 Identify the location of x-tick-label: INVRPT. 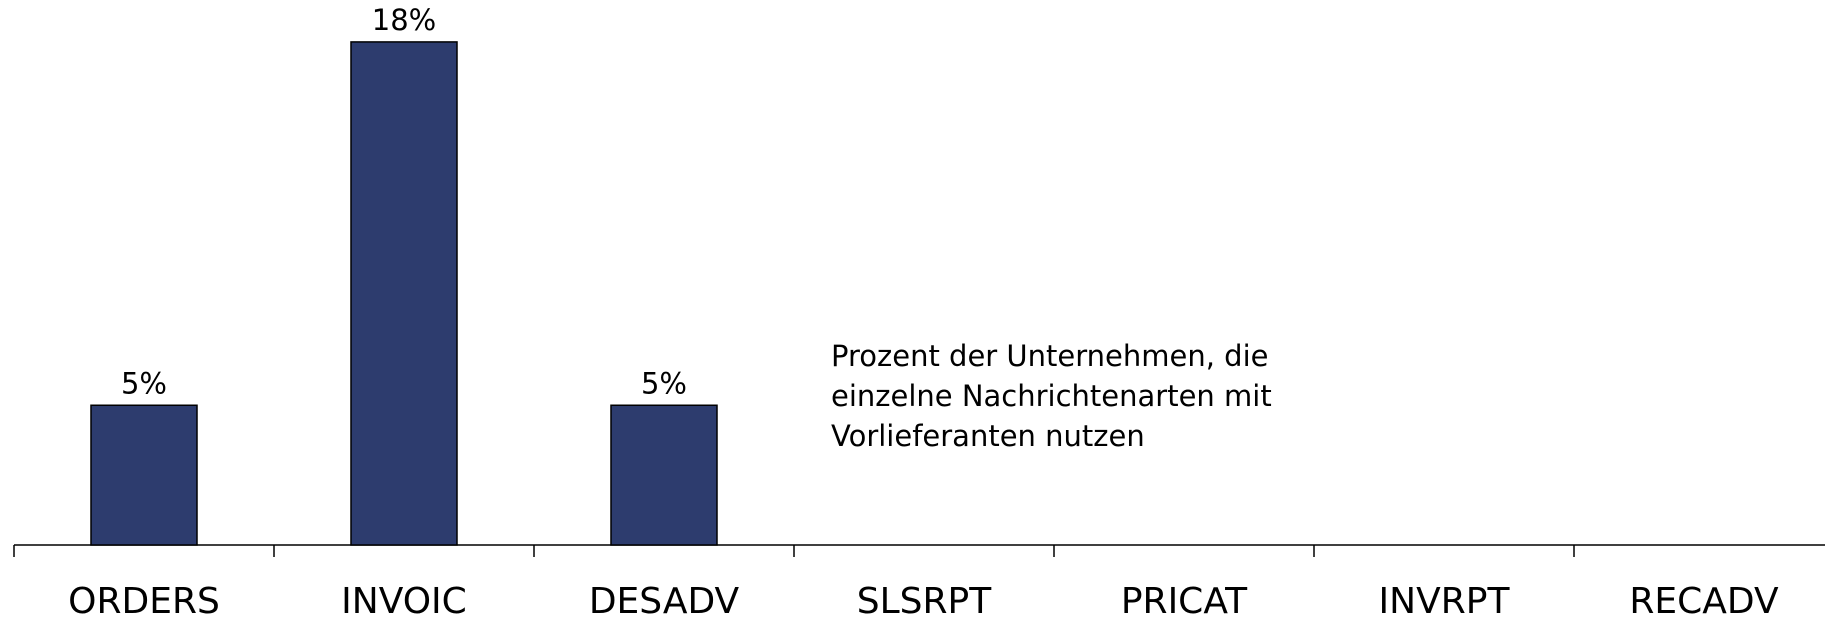
(1445, 599).